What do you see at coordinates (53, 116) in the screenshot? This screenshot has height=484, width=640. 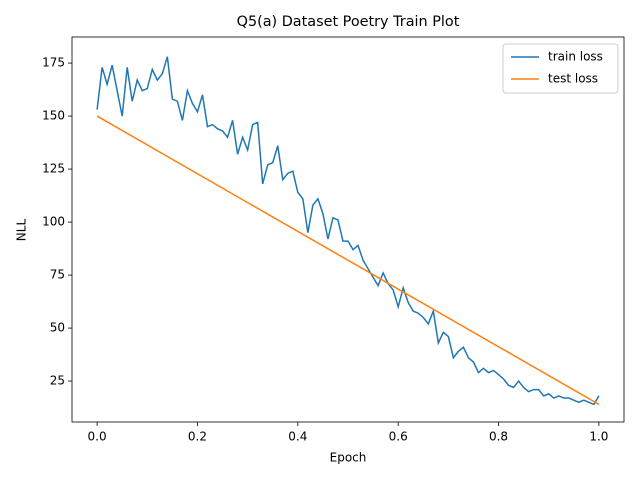 I see `y-tick-label: 150` at bounding box center [53, 116].